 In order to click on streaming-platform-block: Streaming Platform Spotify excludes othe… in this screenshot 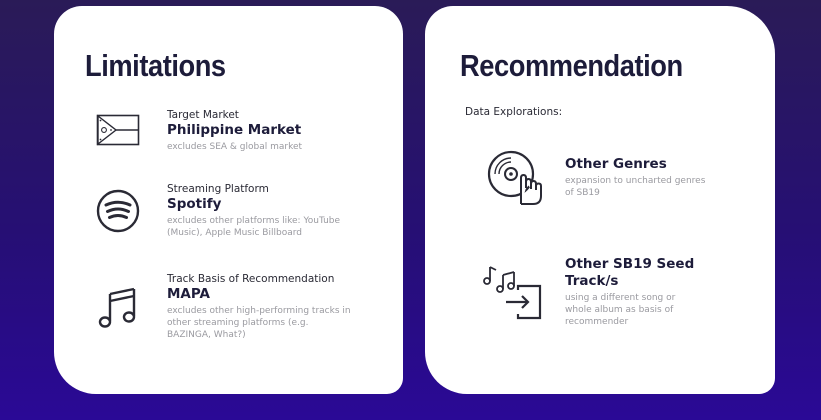, I will do `click(262, 211)`.